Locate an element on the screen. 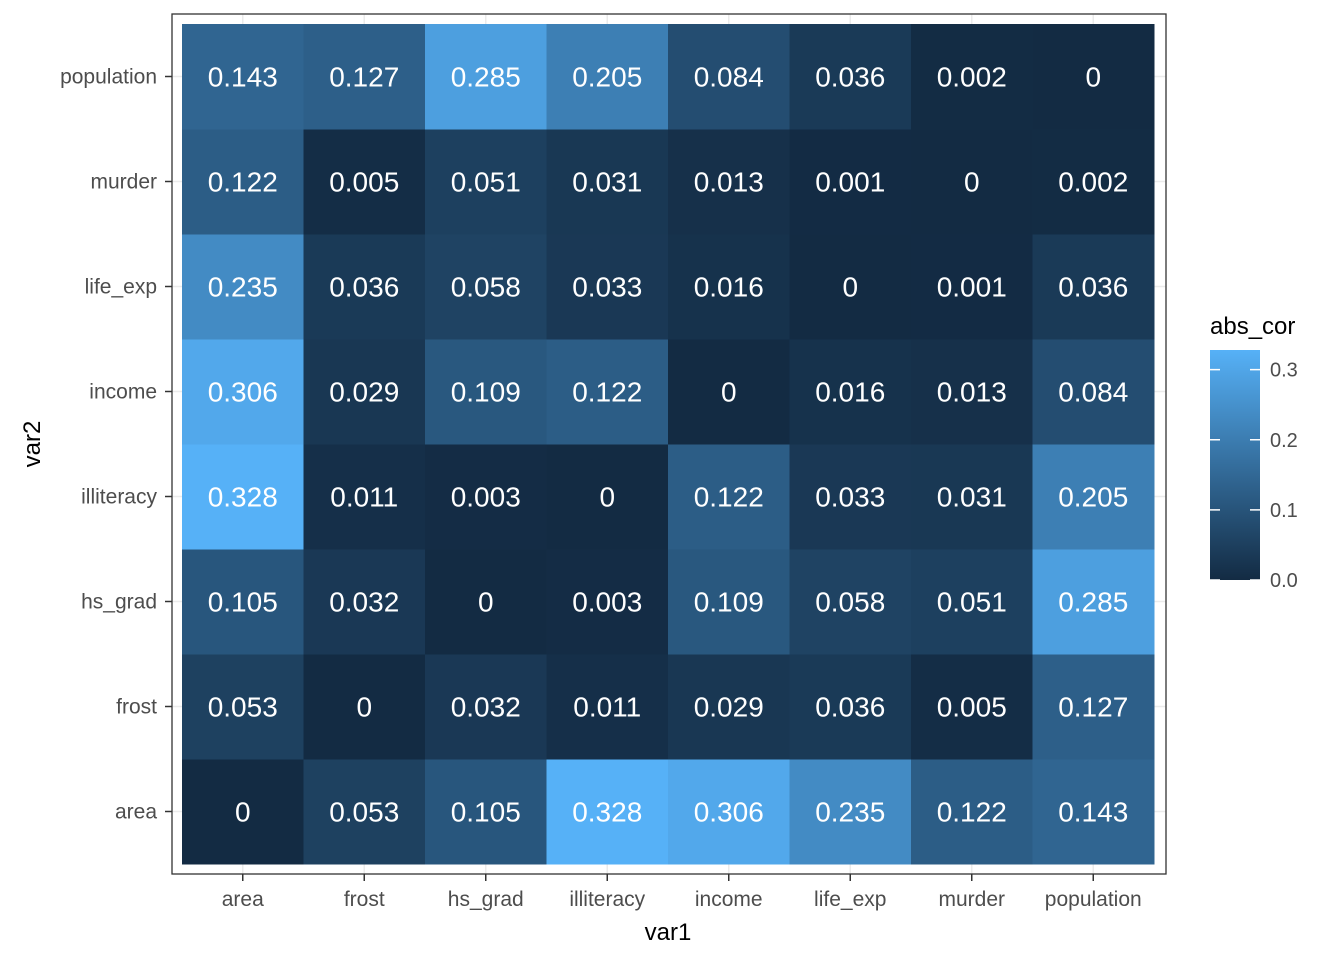  cell-value-label: 0.205 is located at coordinates (1093, 497).